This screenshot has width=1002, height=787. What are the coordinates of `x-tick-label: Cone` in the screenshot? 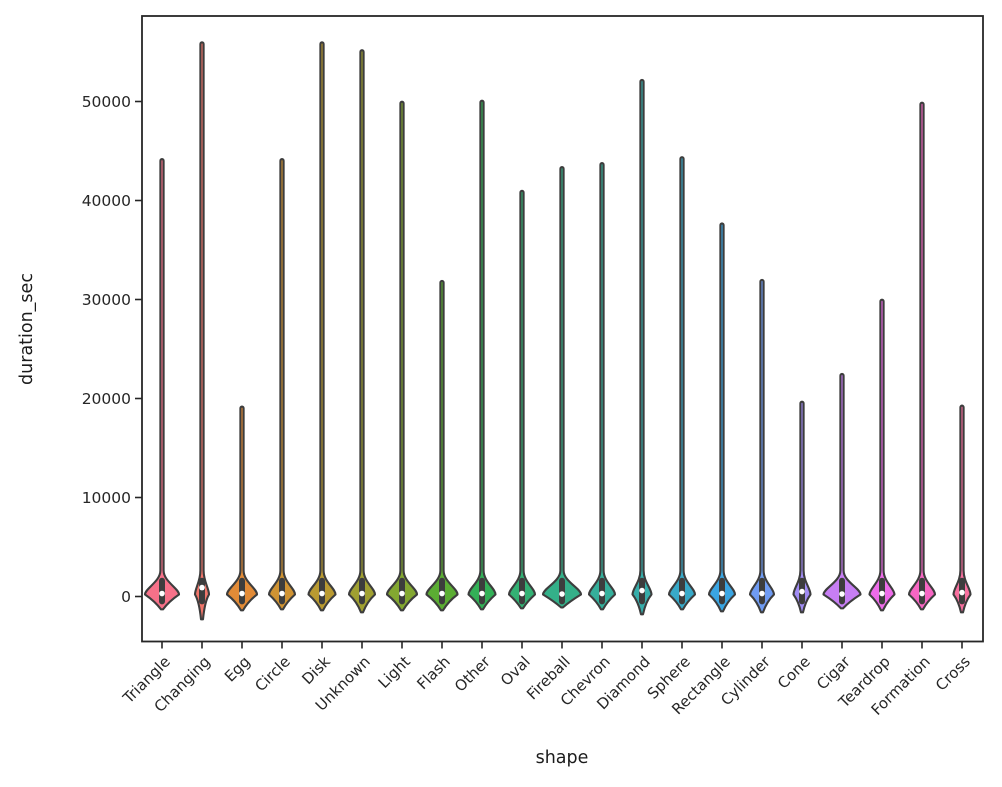 It's located at (794, 673).